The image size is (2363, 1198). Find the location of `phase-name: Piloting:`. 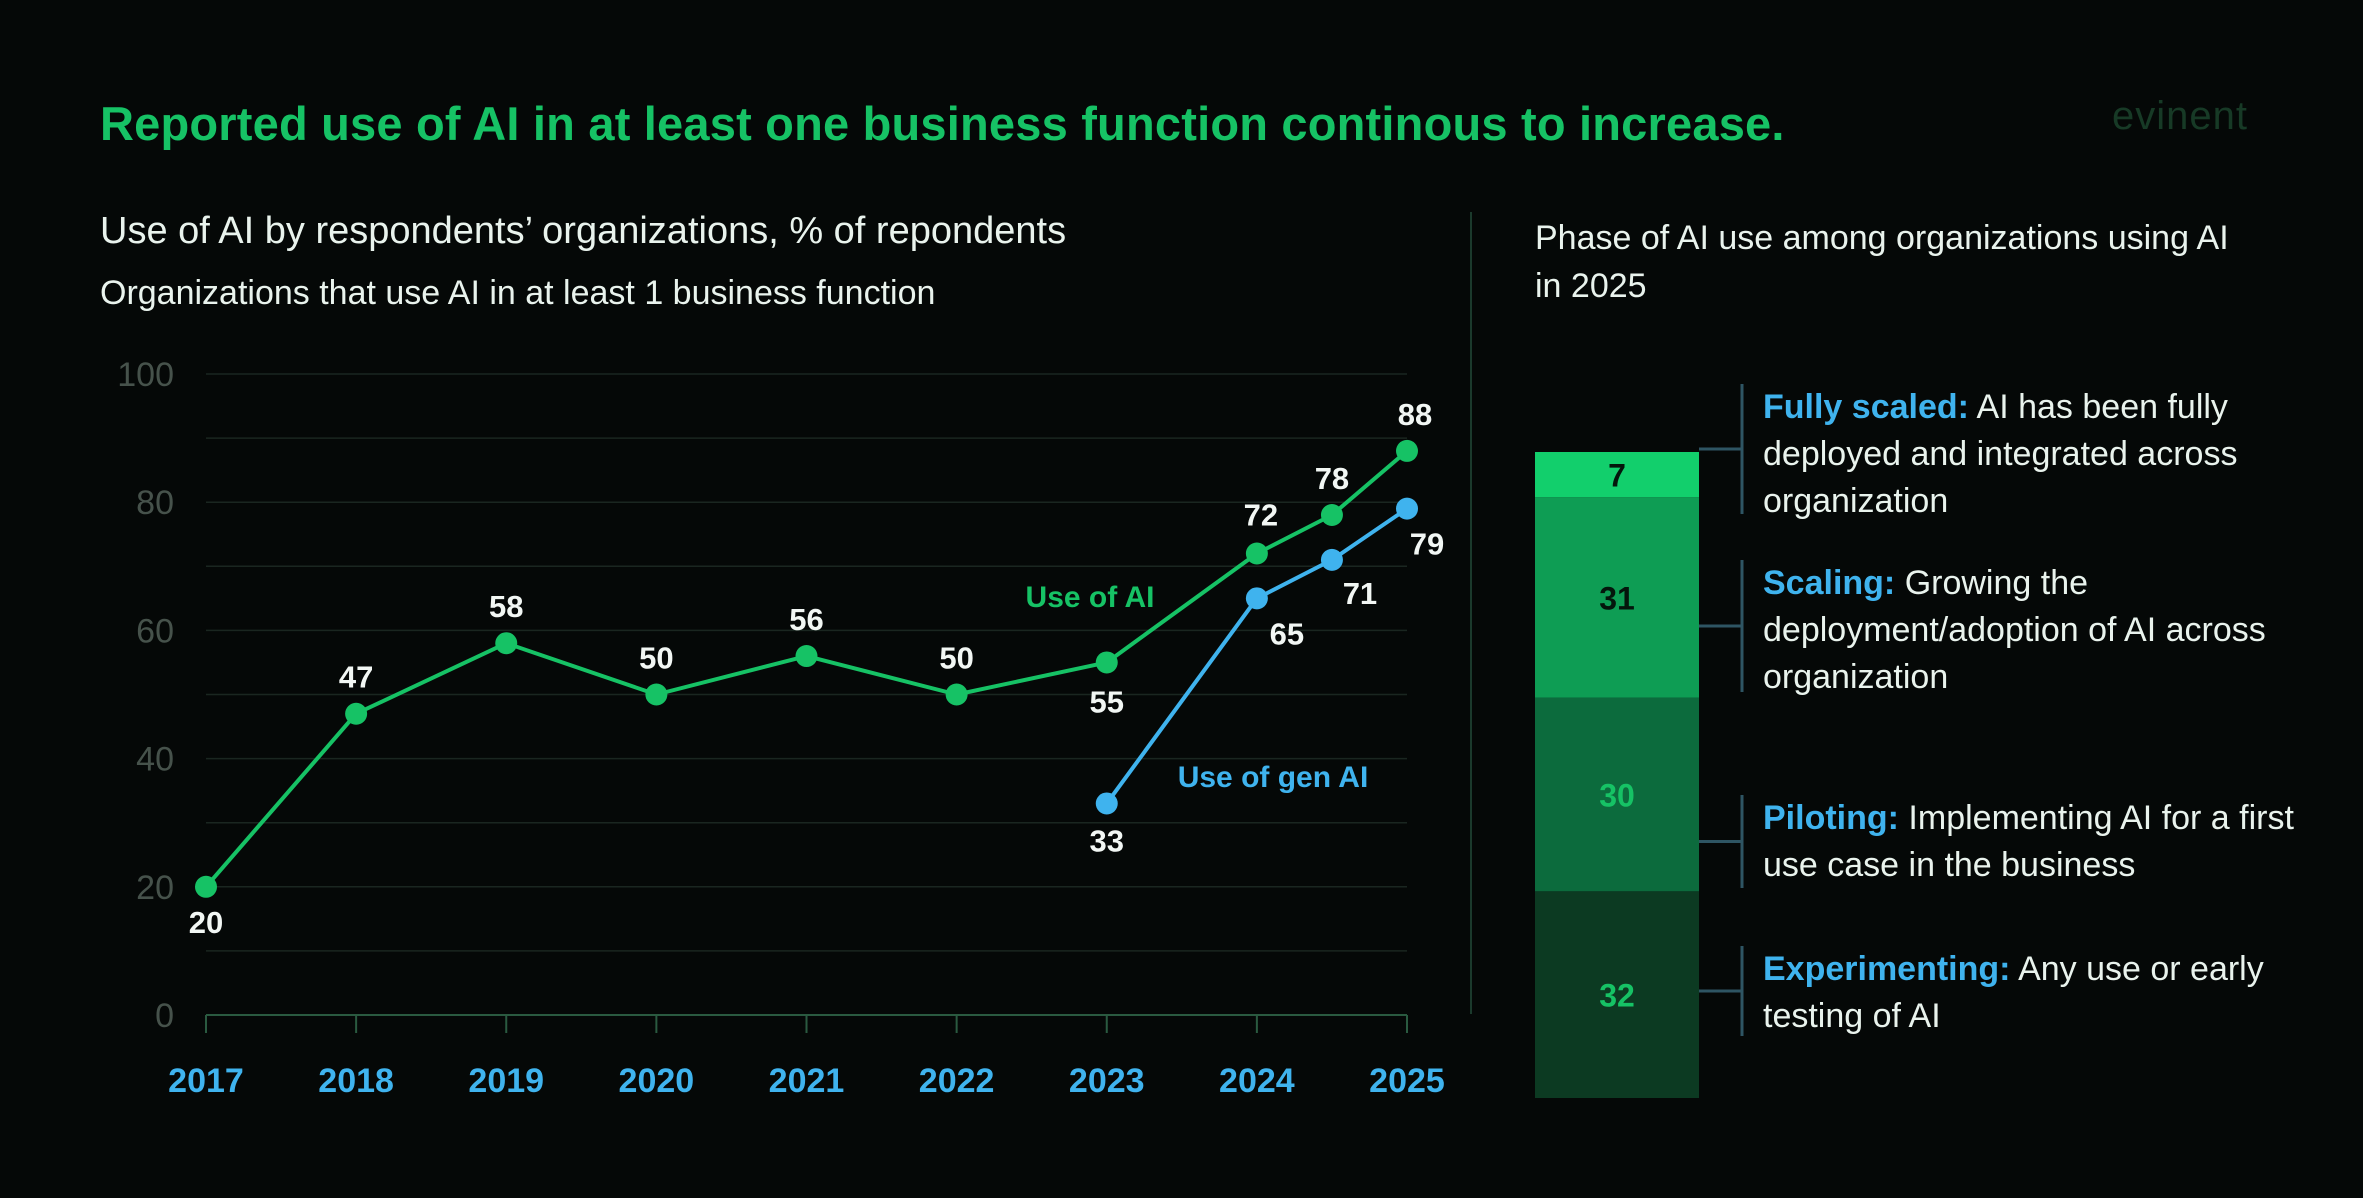

phase-name: Piloting: is located at coordinates (1831, 818).